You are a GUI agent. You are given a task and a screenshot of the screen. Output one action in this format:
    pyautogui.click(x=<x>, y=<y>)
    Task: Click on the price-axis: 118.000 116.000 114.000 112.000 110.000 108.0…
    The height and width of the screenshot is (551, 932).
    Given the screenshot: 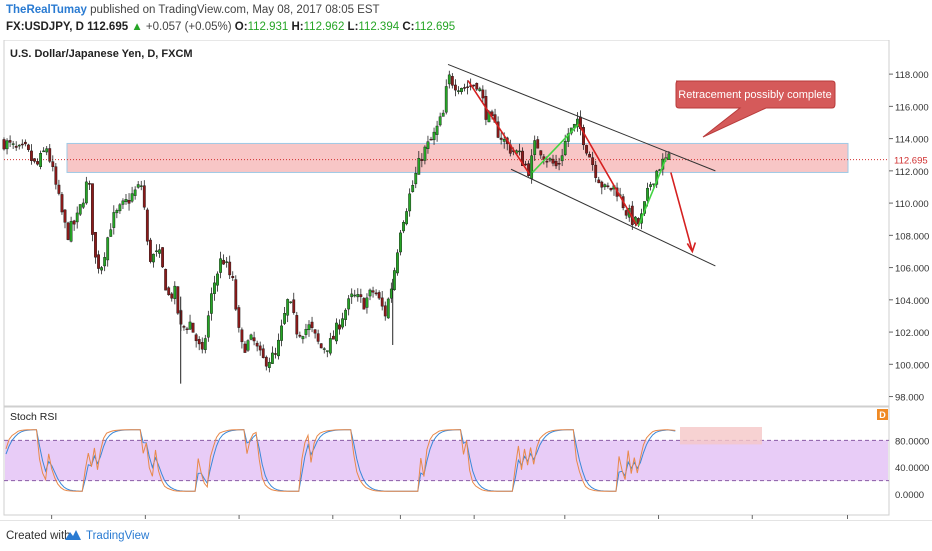 What is the action you would take?
    pyautogui.click(x=909, y=237)
    